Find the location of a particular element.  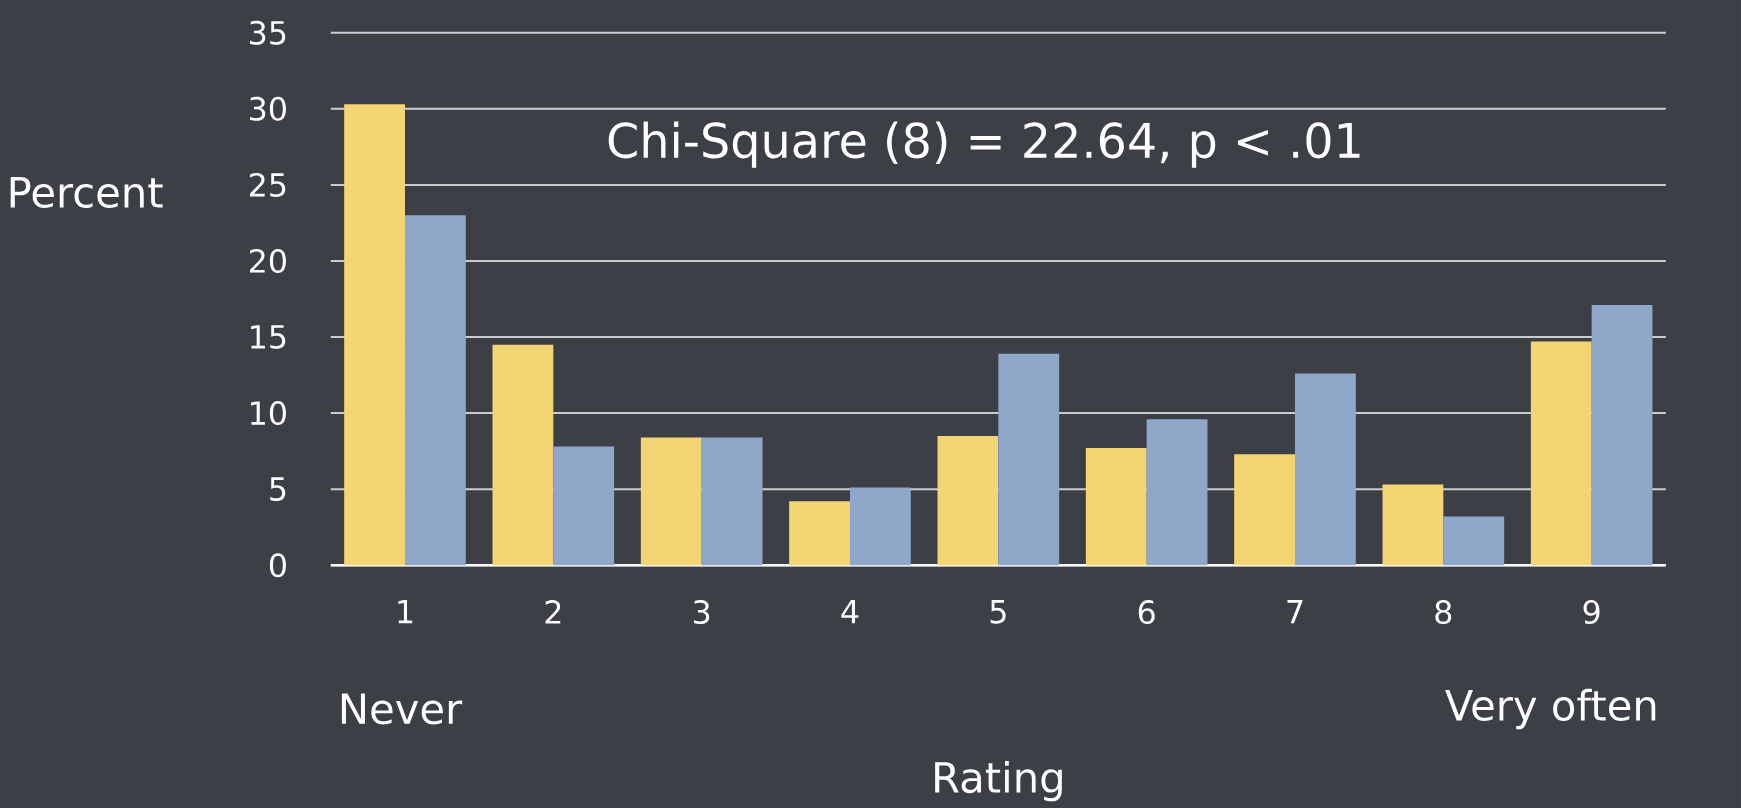

y-tick-label: 15 is located at coordinates (268, 337).